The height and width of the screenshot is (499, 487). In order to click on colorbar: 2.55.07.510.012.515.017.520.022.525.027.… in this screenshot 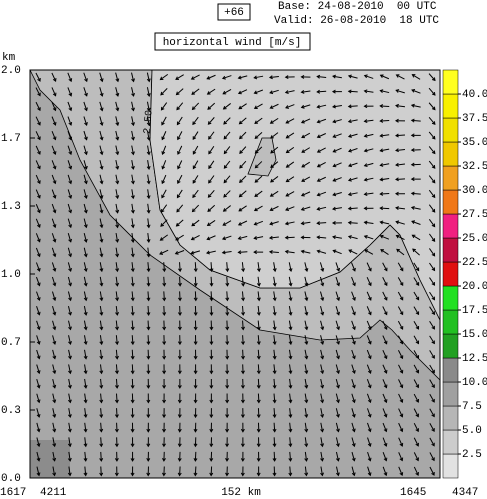, I will do `click(464, 274)`.